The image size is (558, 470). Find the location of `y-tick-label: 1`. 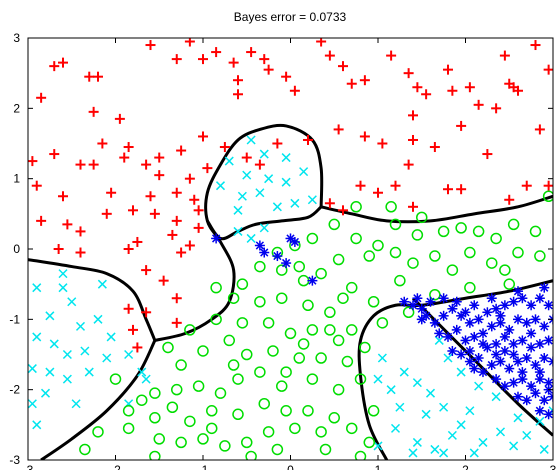

y-tick-label: 1 is located at coordinates (16, 179).